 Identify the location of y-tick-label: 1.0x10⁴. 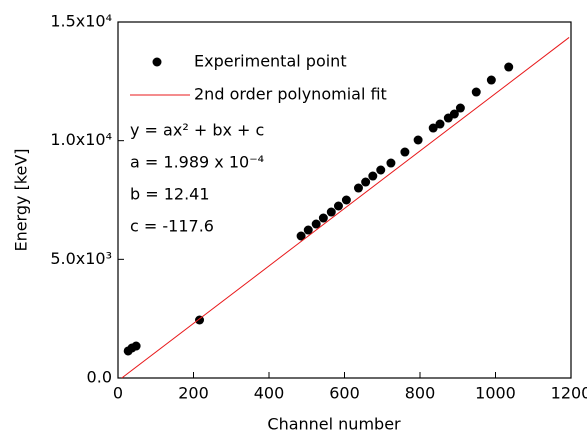
(81, 139).